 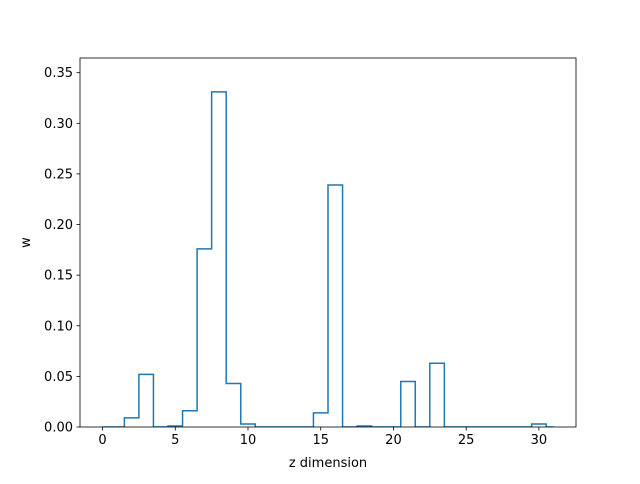 I want to click on y-tick-label: 0.30, so click(x=58, y=124).